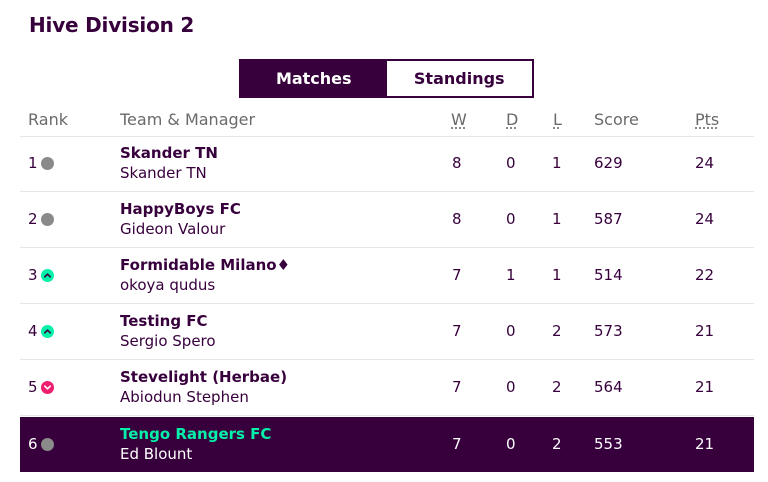  I want to click on team-name-link: Testing FC, so click(164, 321).